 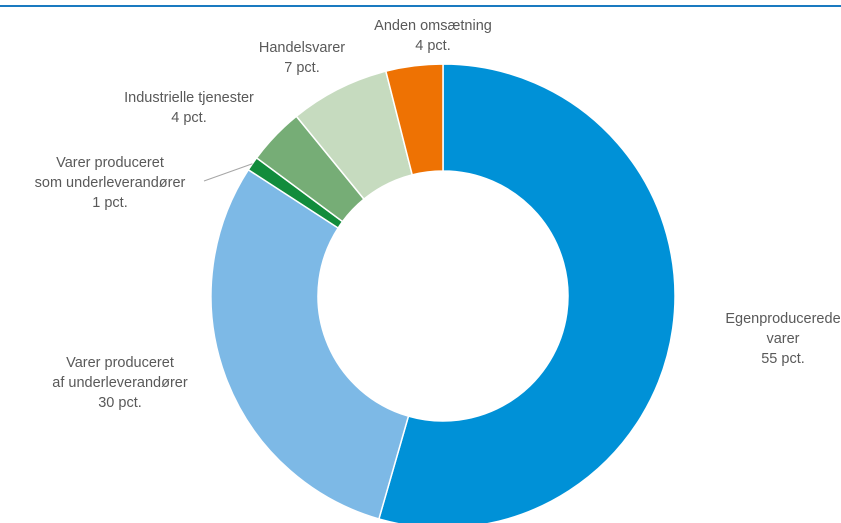 I want to click on data-label-5: Anden omsætning 4 pct., so click(x=433, y=36).